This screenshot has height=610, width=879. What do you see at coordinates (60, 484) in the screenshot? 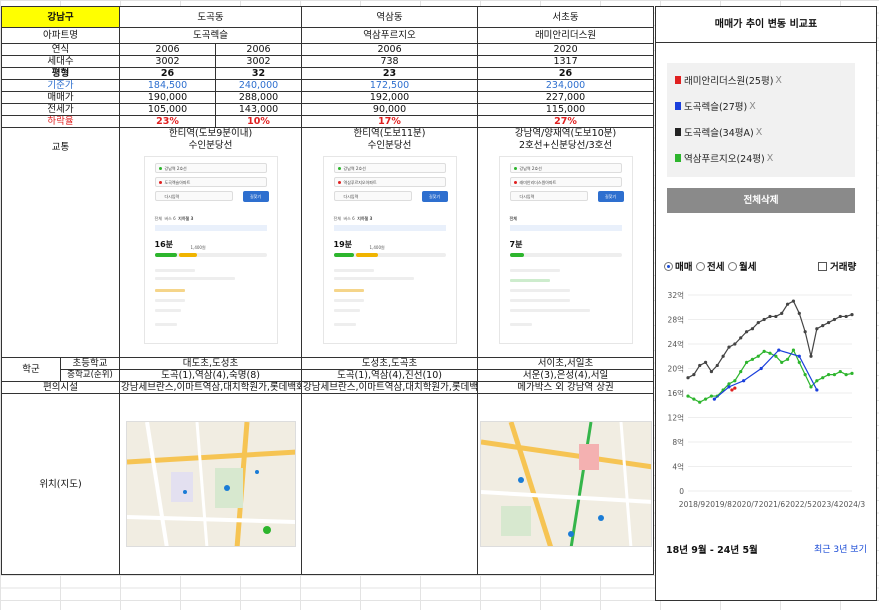
I see `row-label-location: 위치(지도)` at bounding box center [60, 484].